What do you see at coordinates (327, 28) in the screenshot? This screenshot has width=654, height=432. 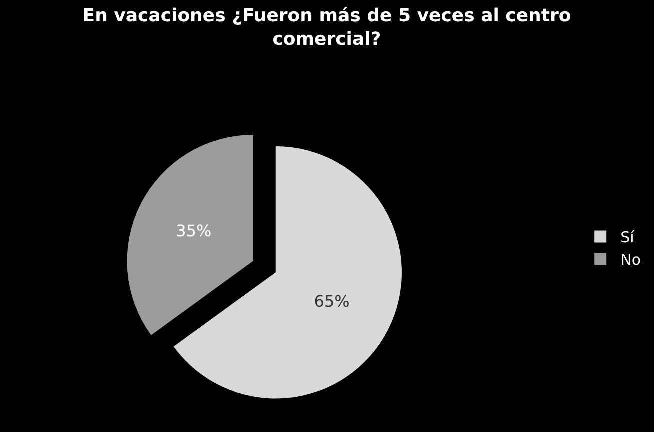 I see `chart-title: En vacaciones ¿Fueron más de 5 veces al centro comercial?` at bounding box center [327, 28].